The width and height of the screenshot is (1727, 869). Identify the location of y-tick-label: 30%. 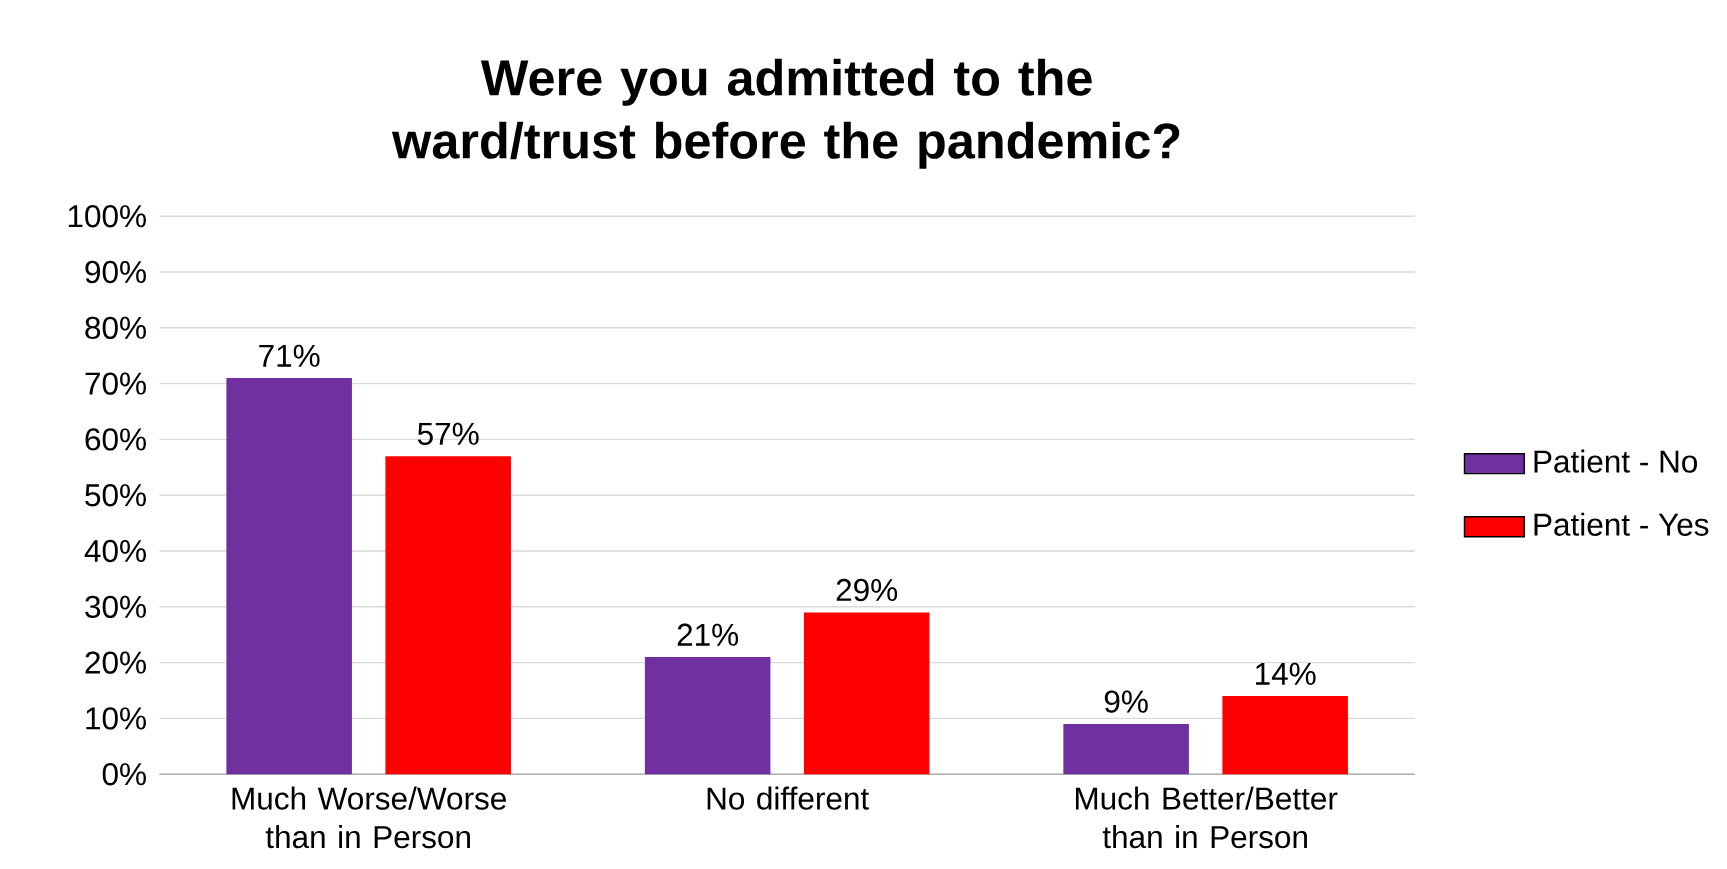
(115, 607).